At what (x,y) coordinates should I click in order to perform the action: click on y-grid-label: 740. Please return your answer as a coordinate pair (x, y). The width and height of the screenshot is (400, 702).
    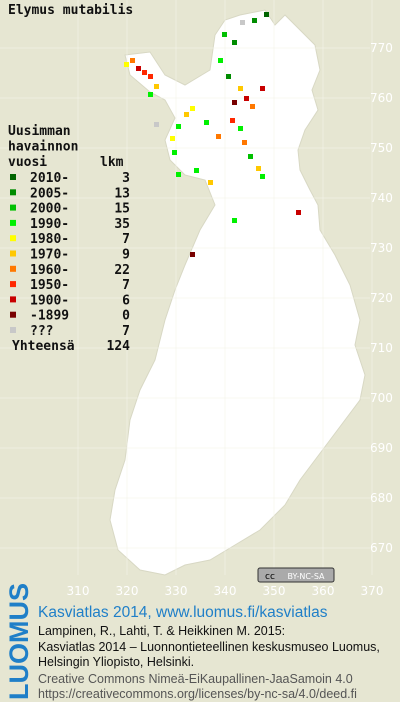
    Looking at the image, I should click on (381, 198).